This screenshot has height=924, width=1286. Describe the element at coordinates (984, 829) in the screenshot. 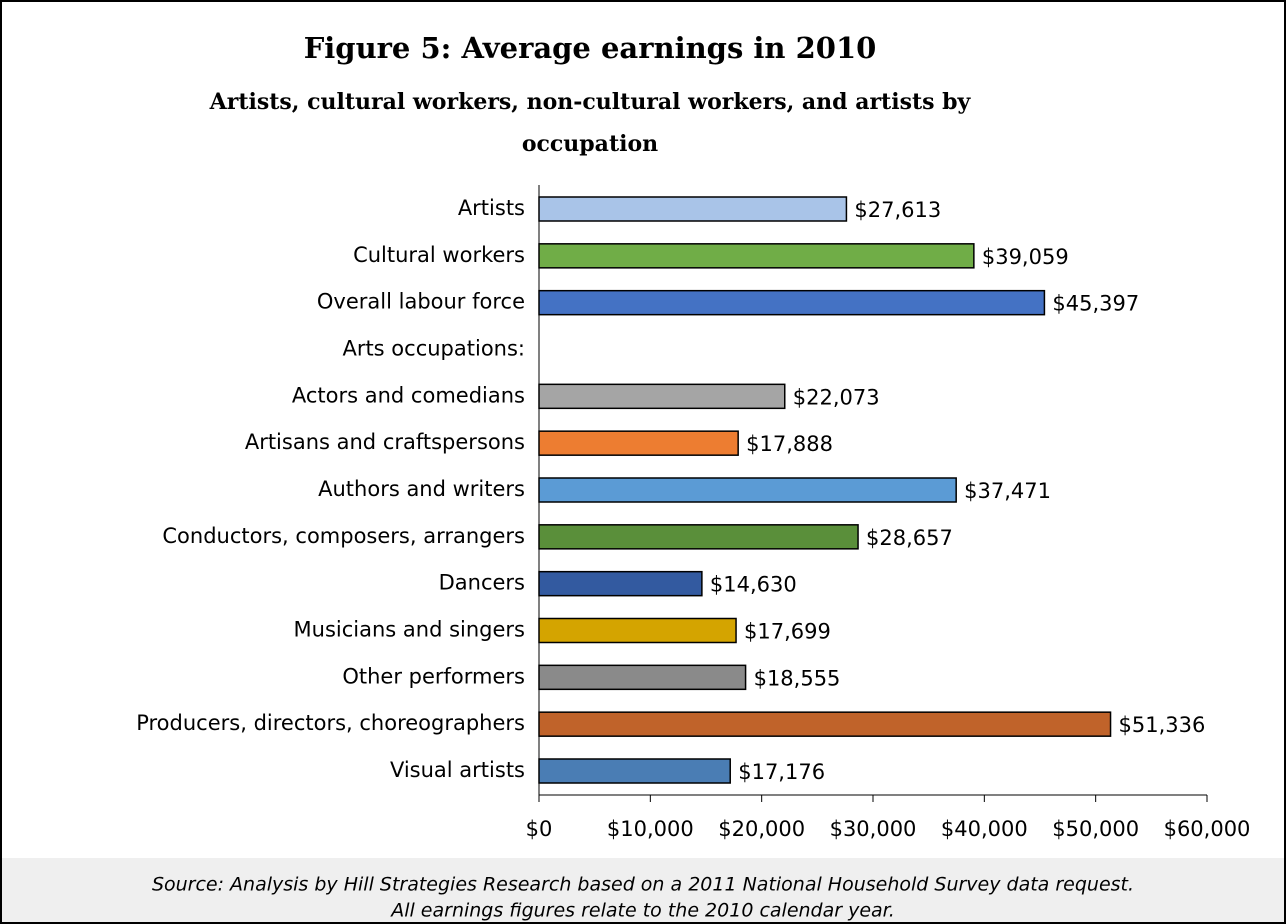

I see `x-tick-label: $40,000` at that location.